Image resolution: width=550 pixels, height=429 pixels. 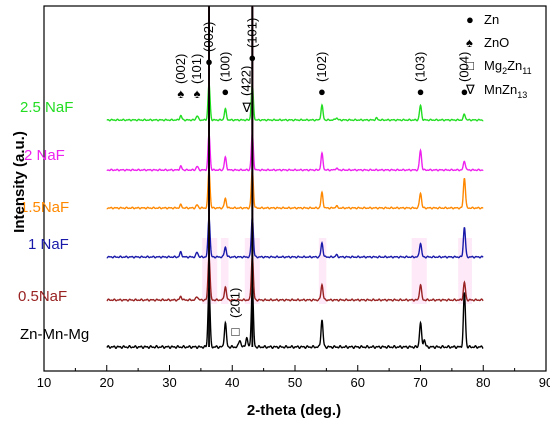 What do you see at coordinates (224, 67) in the screenshot?
I see `peak-label-text: (100)` at bounding box center [224, 67].